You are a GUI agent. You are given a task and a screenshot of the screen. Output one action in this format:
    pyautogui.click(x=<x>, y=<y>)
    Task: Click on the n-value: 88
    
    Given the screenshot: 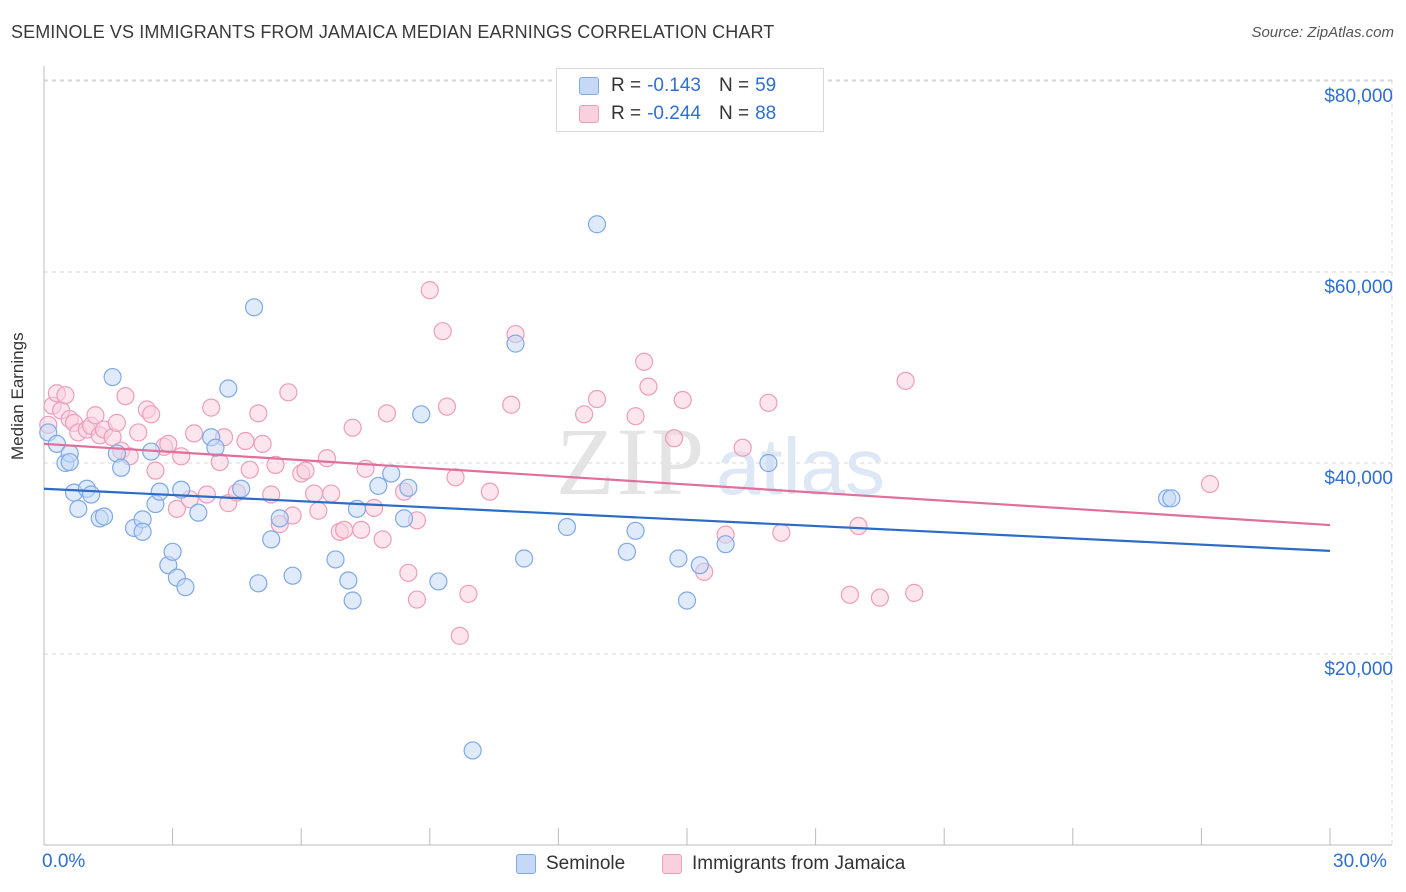 What is the action you would take?
    pyautogui.click(x=766, y=113)
    